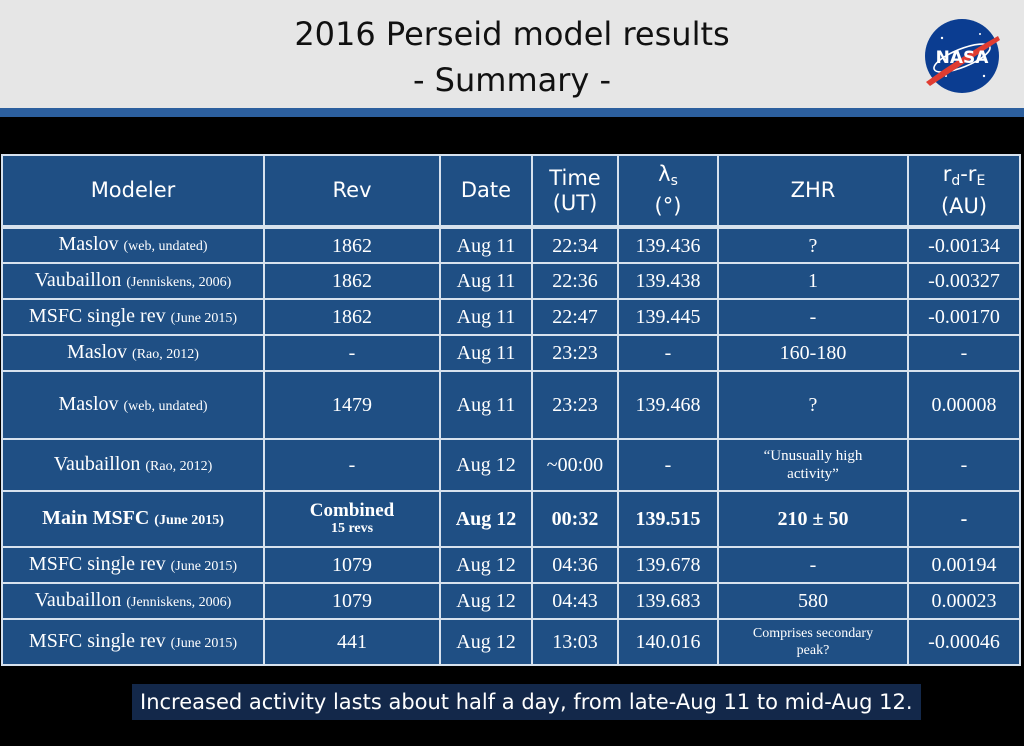  I want to click on time-cell: 22:36, so click(575, 281).